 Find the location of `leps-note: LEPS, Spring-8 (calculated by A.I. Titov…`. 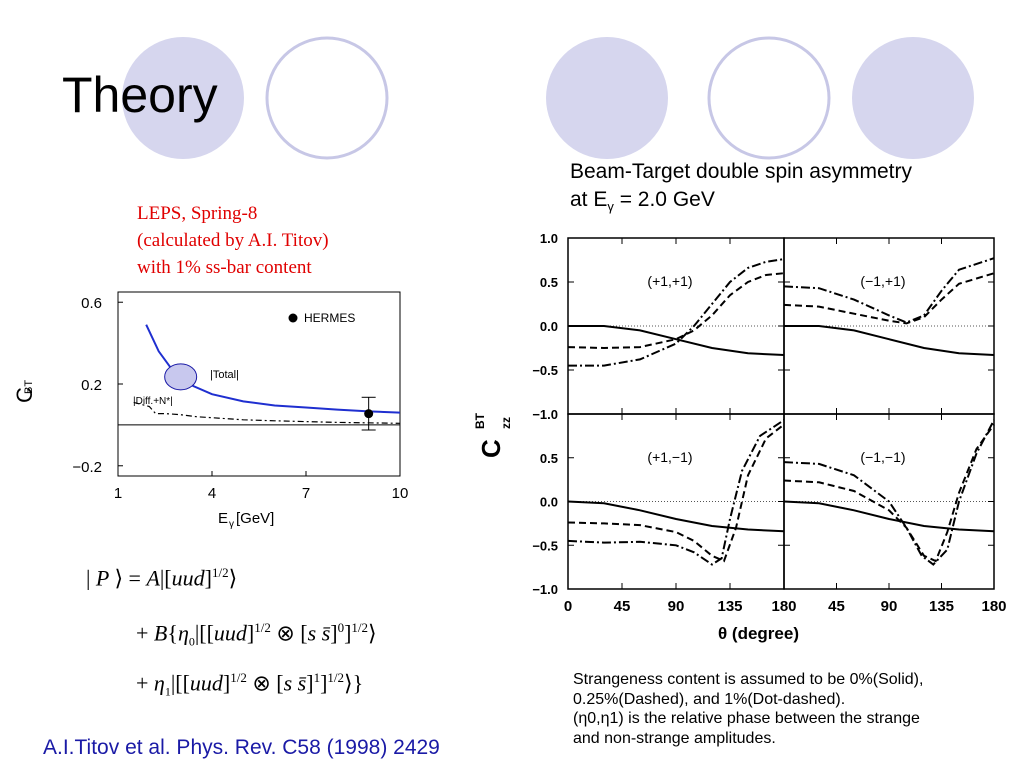

leps-note: LEPS, Spring-8 (calculated by A.I. Titov… is located at coordinates (233, 240).